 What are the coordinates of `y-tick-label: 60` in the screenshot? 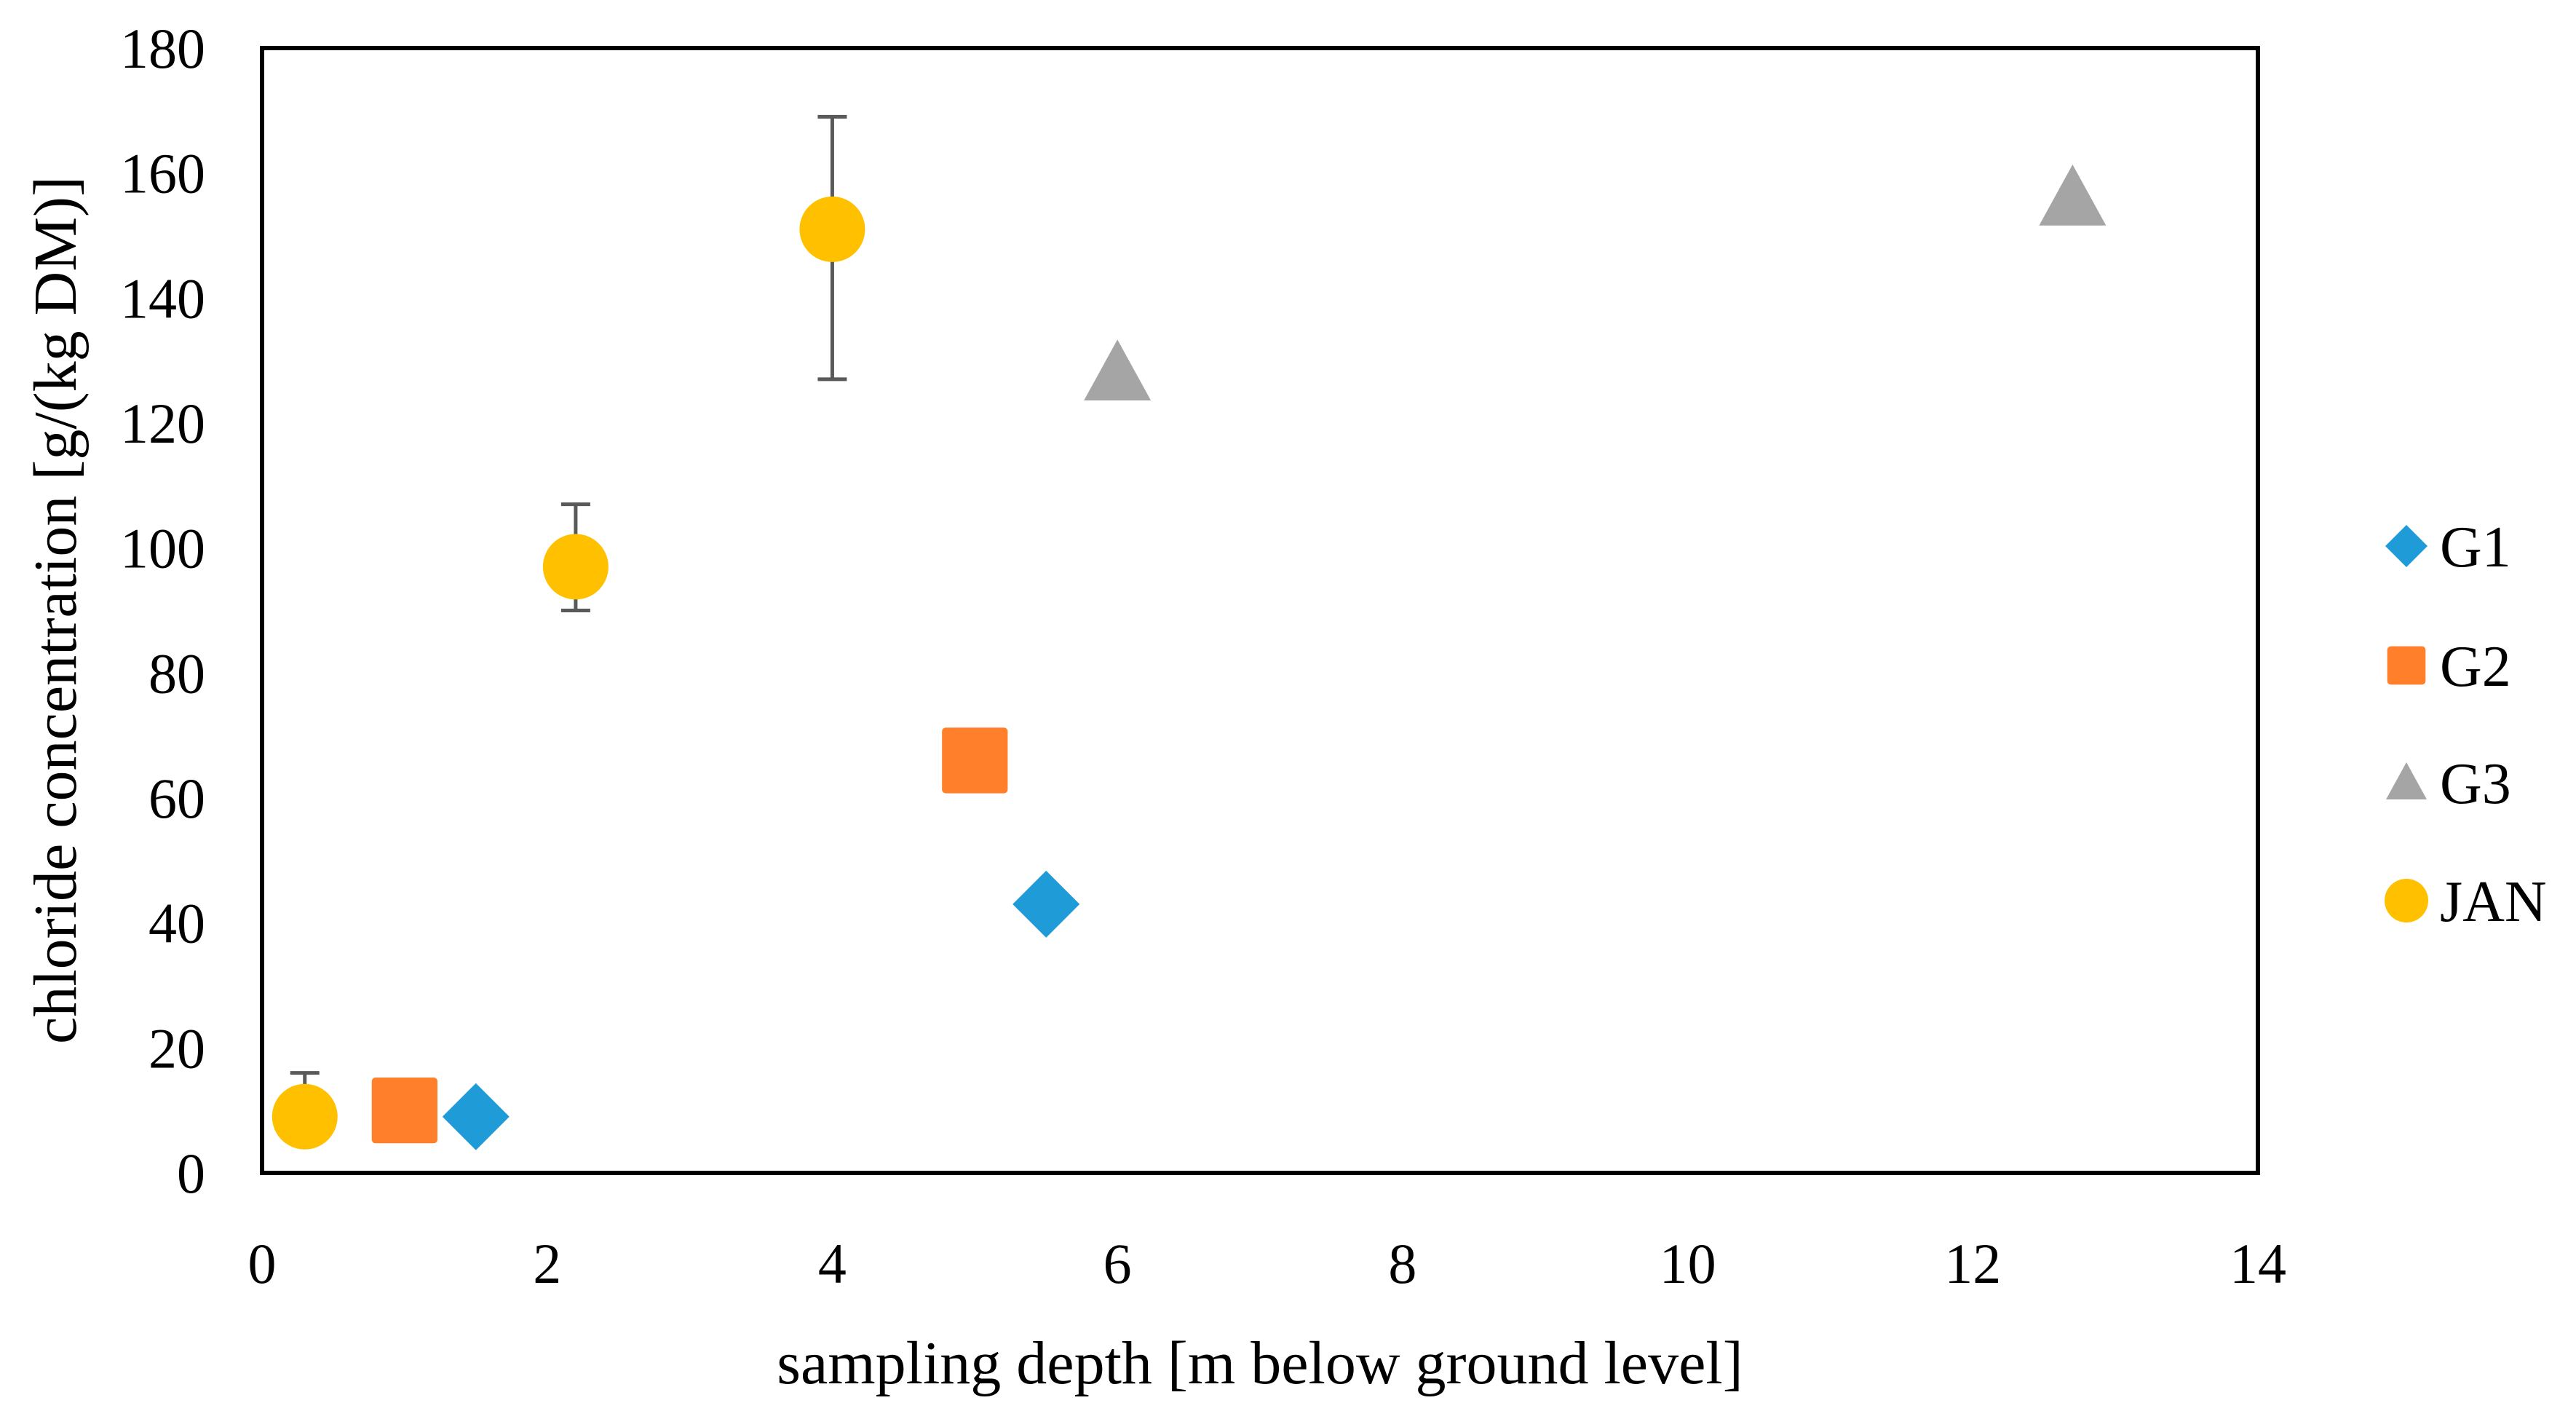 It's located at (176, 798).